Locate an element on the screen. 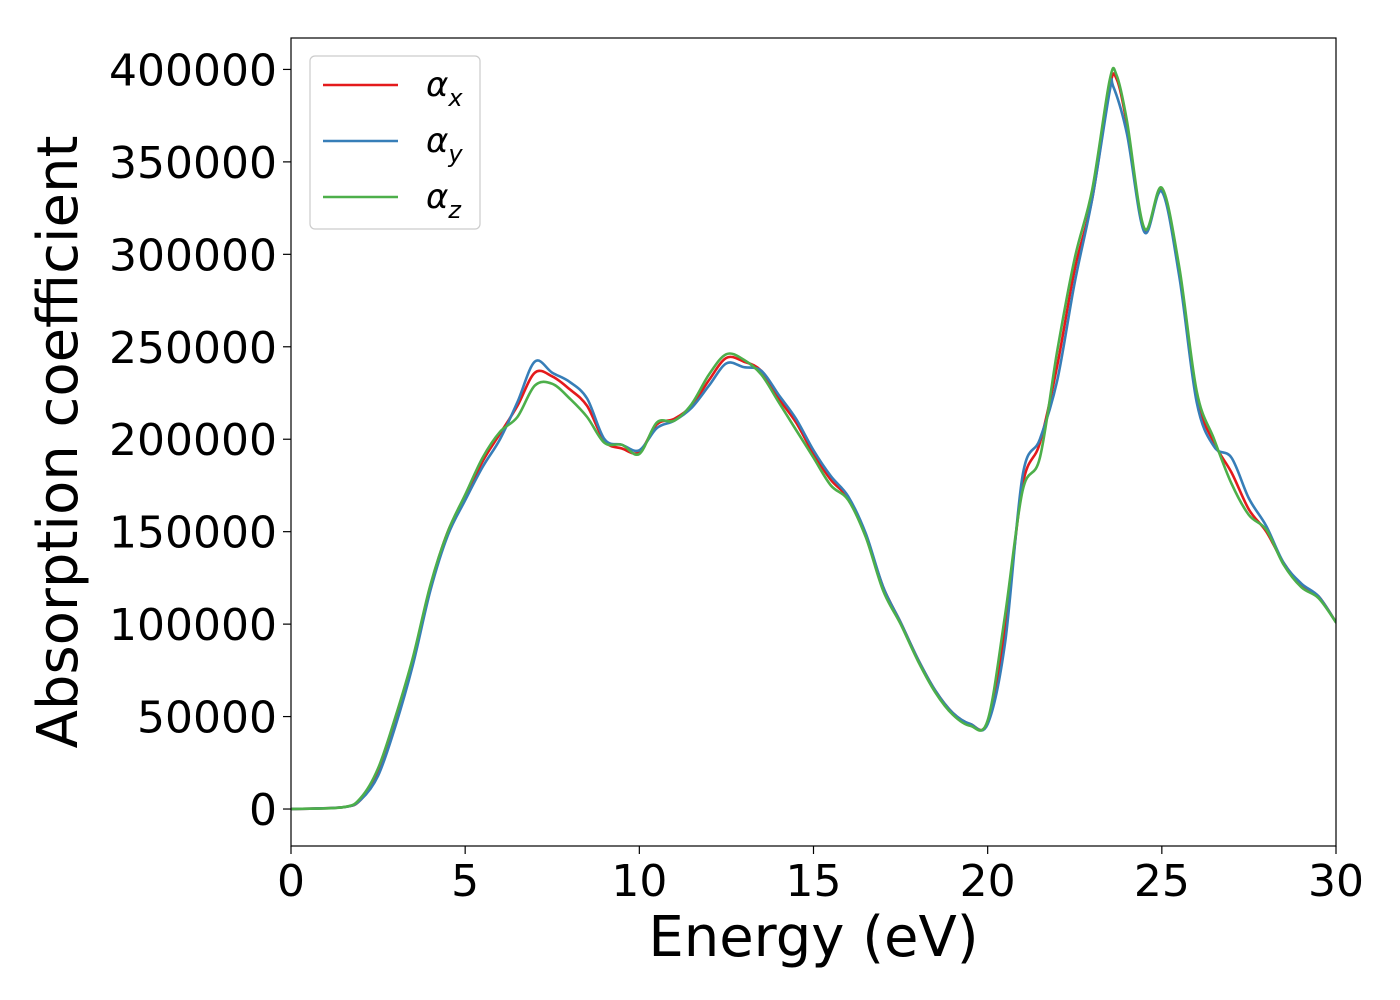 This screenshot has height=1000, width=1400. x-tick-label: 10 is located at coordinates (639, 881).